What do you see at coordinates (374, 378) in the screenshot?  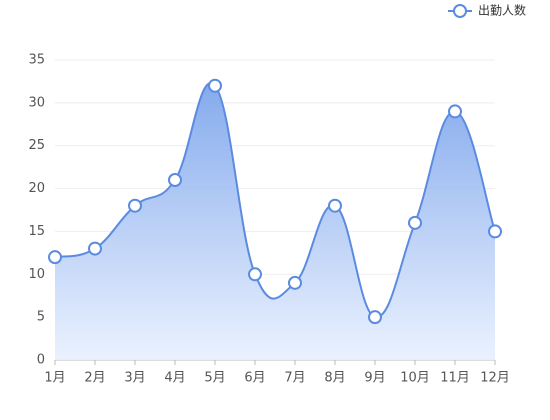 I see `x-tick-label: 9月` at bounding box center [374, 378].